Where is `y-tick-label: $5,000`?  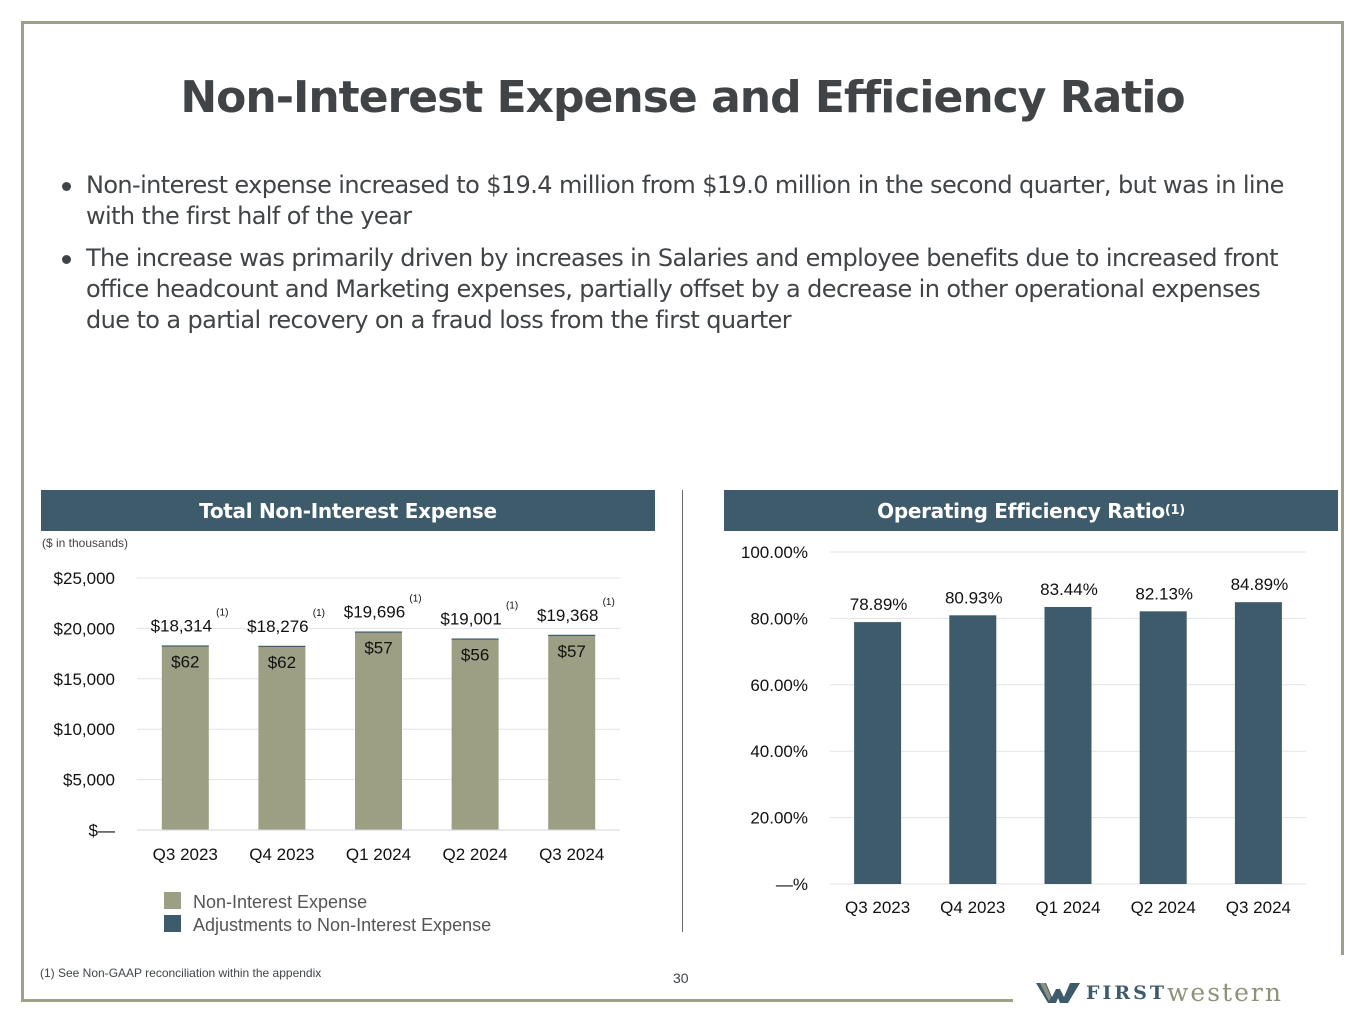 y-tick-label: $5,000 is located at coordinates (89, 780).